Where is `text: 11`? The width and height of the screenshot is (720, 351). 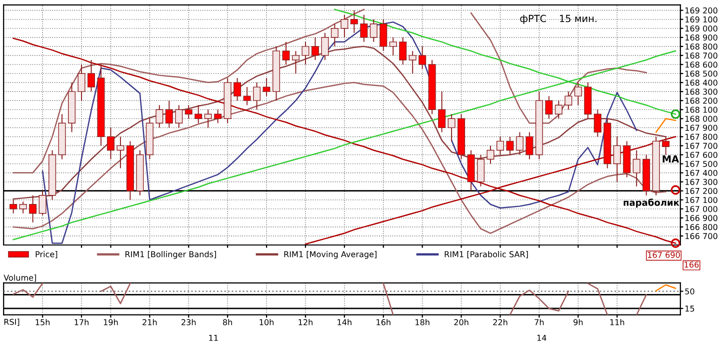
text: 11 is located at coordinates (213, 337).